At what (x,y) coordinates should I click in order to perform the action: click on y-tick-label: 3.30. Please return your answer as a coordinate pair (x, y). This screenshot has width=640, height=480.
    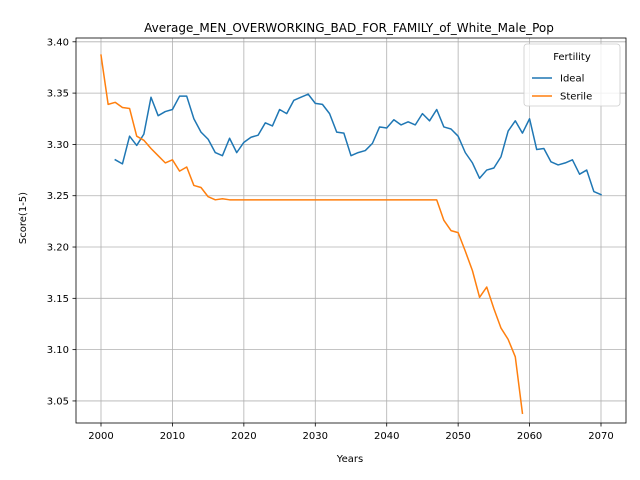
    Looking at the image, I should click on (58, 145).